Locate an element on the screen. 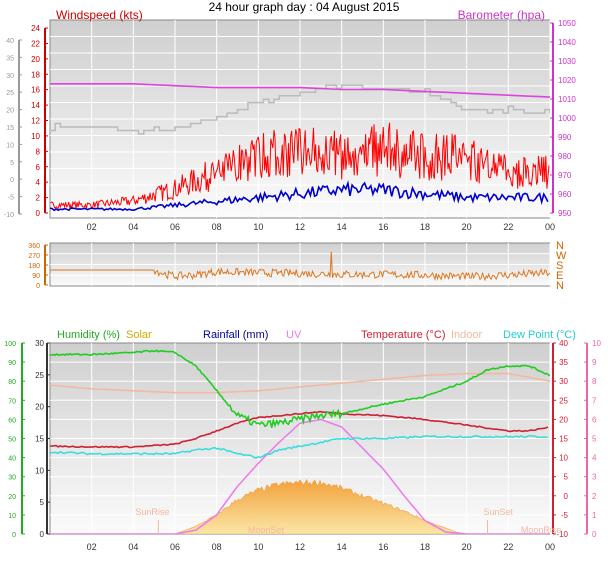 Image resolution: width=608 pixels, height=566 pixels. x-tick-label: 04 is located at coordinates (133, 547).